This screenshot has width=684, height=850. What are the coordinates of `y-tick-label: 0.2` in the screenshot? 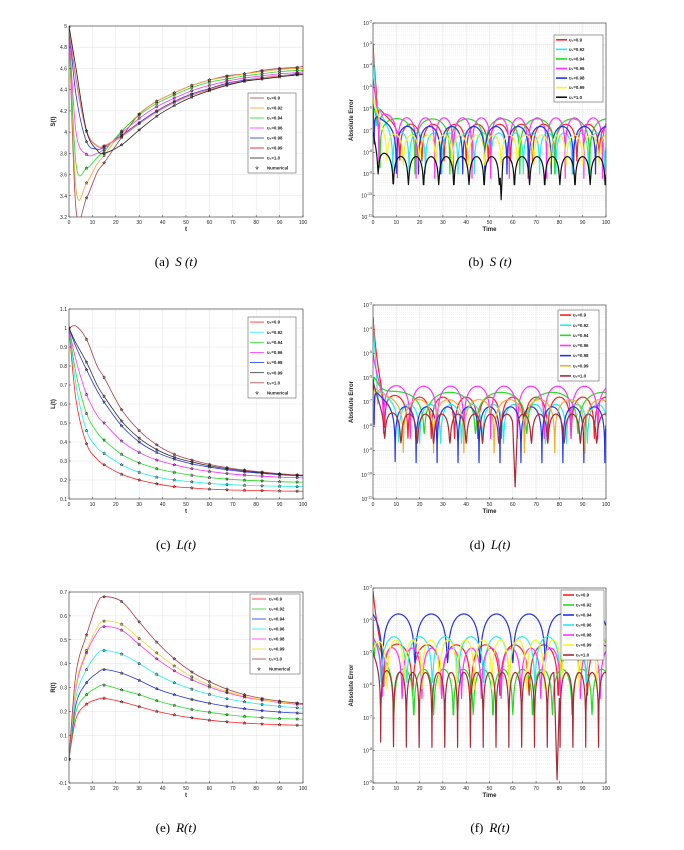 It's located at (63, 481).